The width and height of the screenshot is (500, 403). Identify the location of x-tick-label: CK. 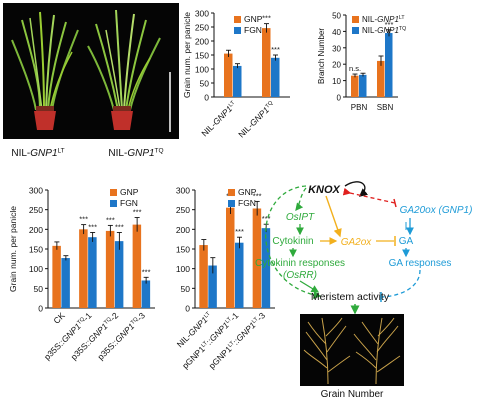
(59, 318).